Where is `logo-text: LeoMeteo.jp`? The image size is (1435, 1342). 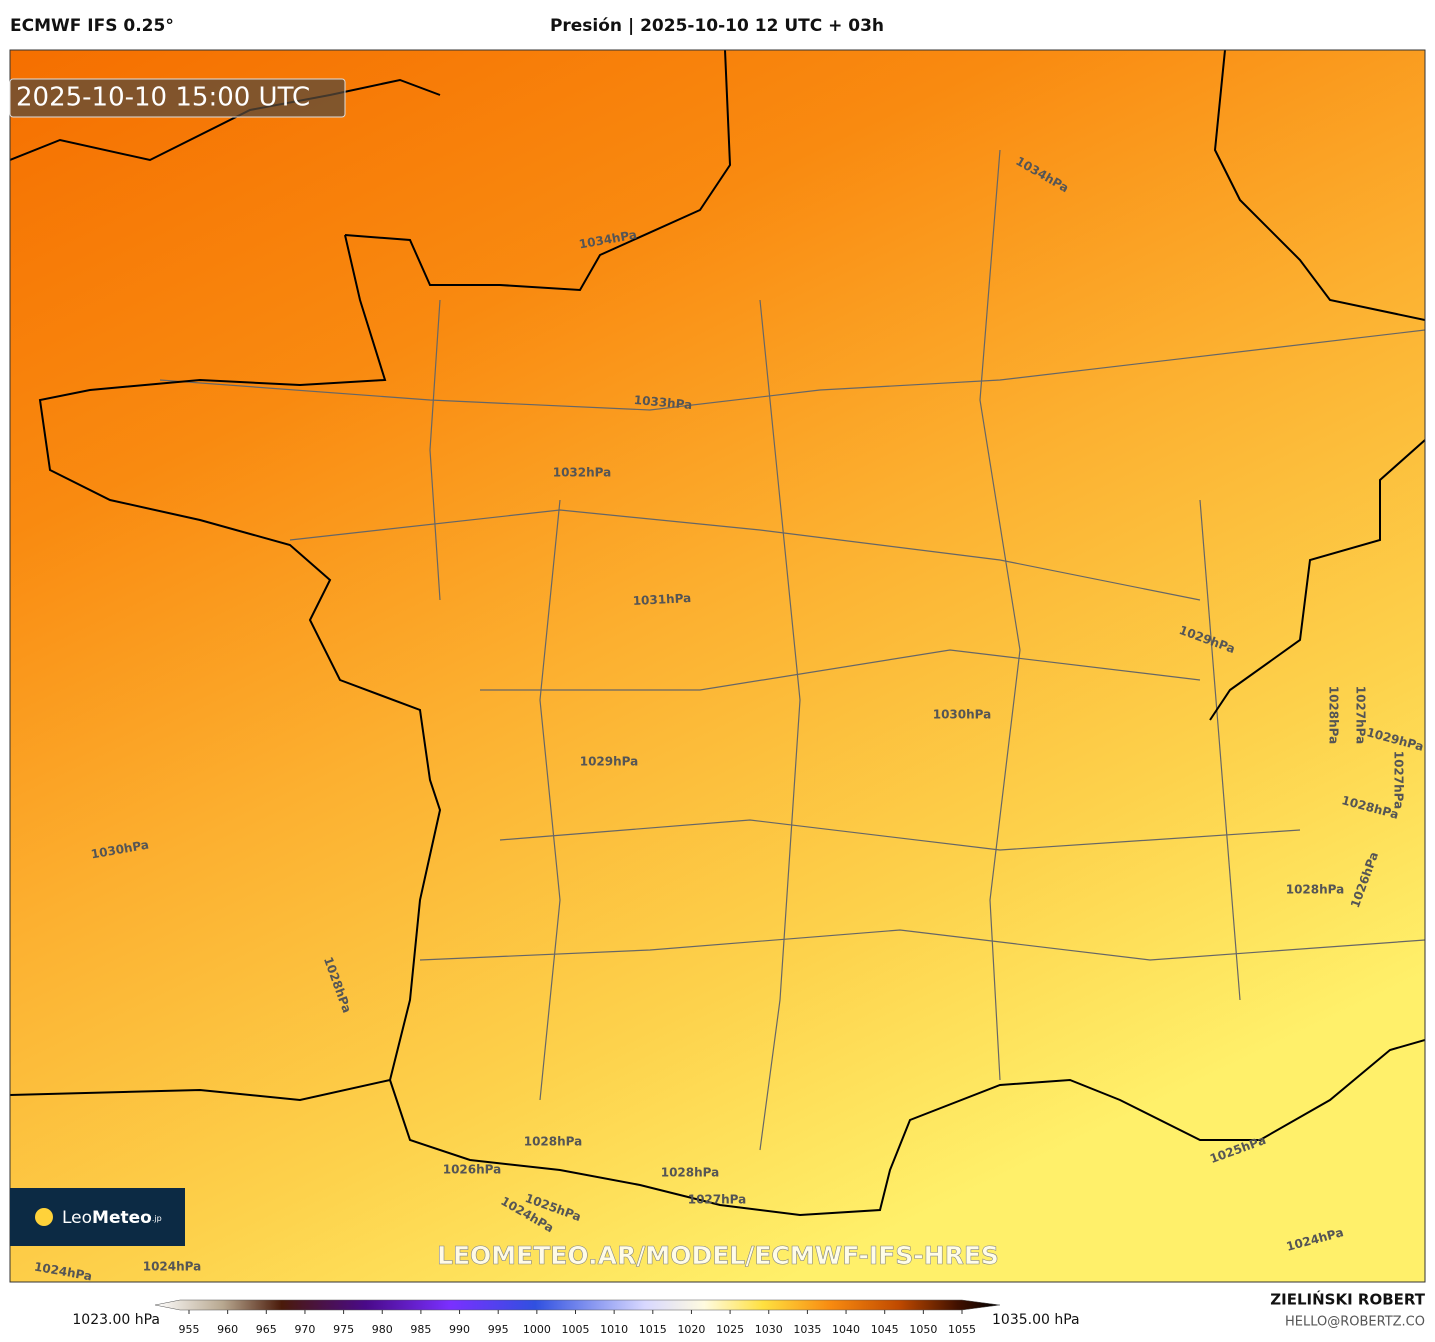 logo-text: LeoMeteo.jp is located at coordinates (112, 1218).